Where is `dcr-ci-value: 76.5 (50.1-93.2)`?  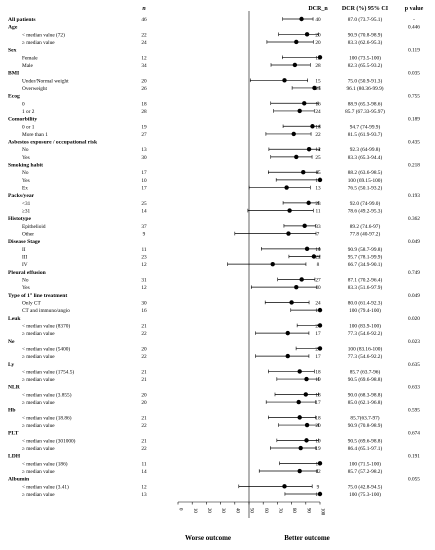
dcr-ci-value: 76.5 (50.1-93.2) is located at coordinates (365, 188).